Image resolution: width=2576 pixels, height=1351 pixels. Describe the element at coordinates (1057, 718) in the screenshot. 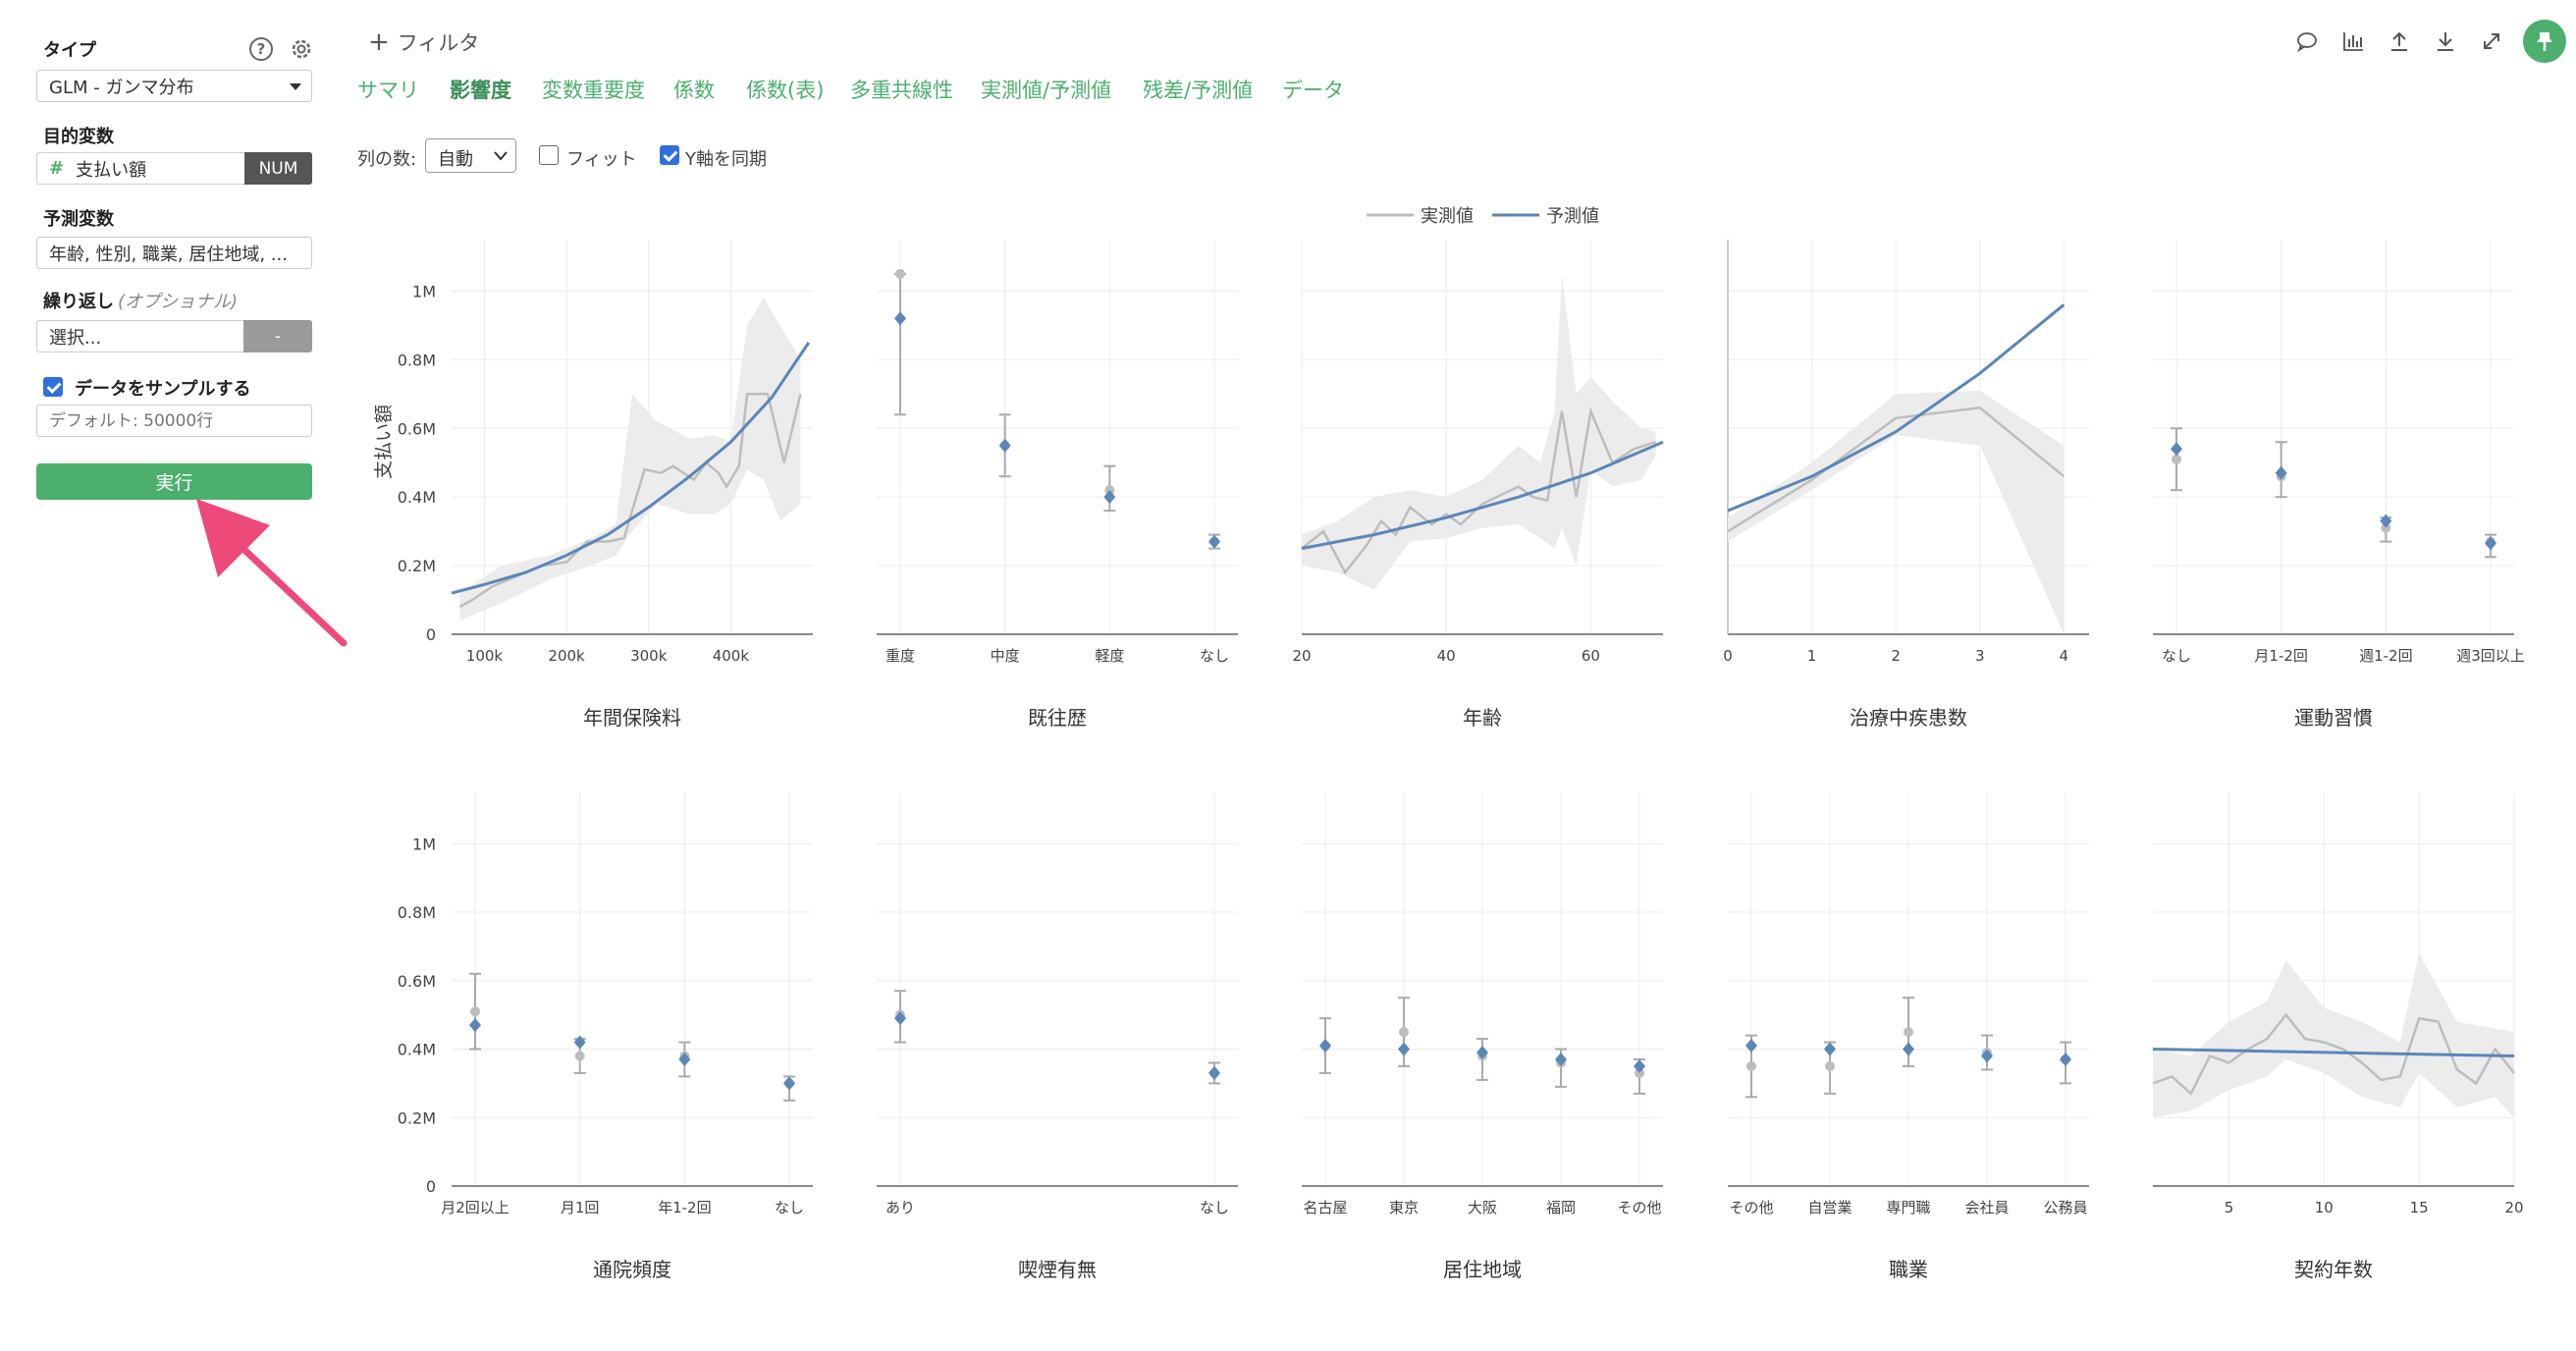

I see `panel-title-1: 既往歴` at that location.